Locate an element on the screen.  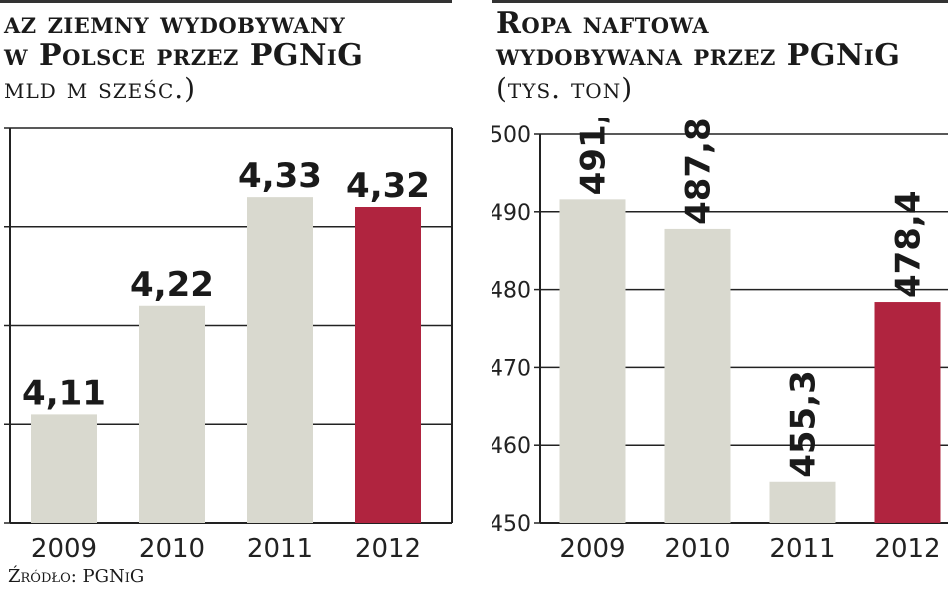
chart1-title-line2: w Polsce przez PGNiG is located at coordinates (184, 55).